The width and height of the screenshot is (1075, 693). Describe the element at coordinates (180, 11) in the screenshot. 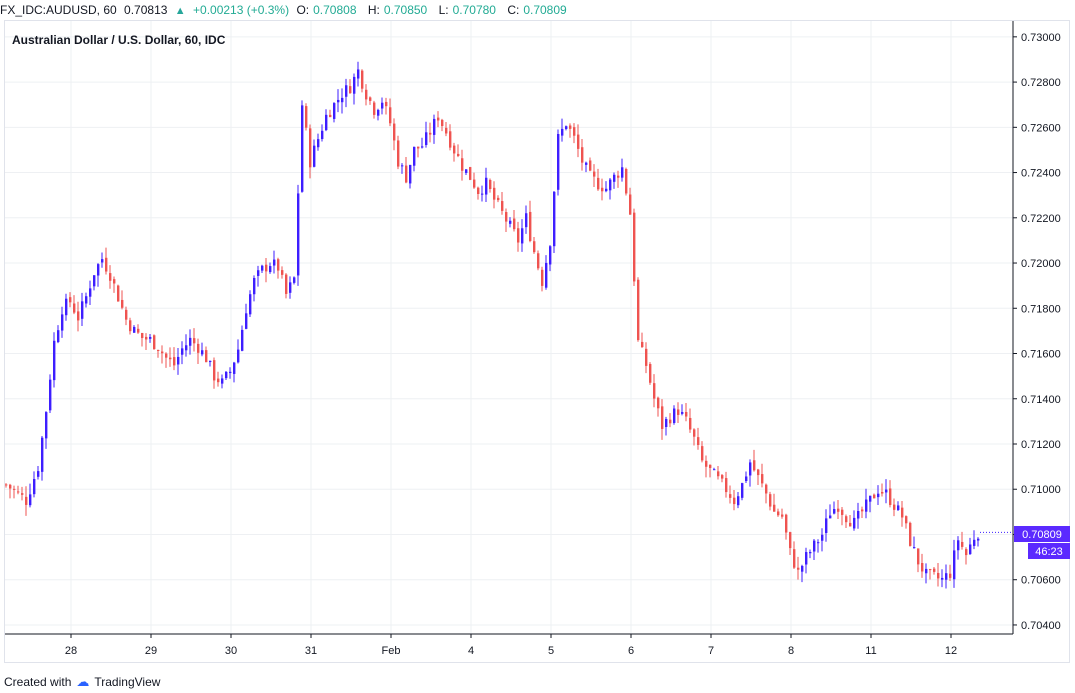

I see `up-arrow-icon: ▲` at that location.